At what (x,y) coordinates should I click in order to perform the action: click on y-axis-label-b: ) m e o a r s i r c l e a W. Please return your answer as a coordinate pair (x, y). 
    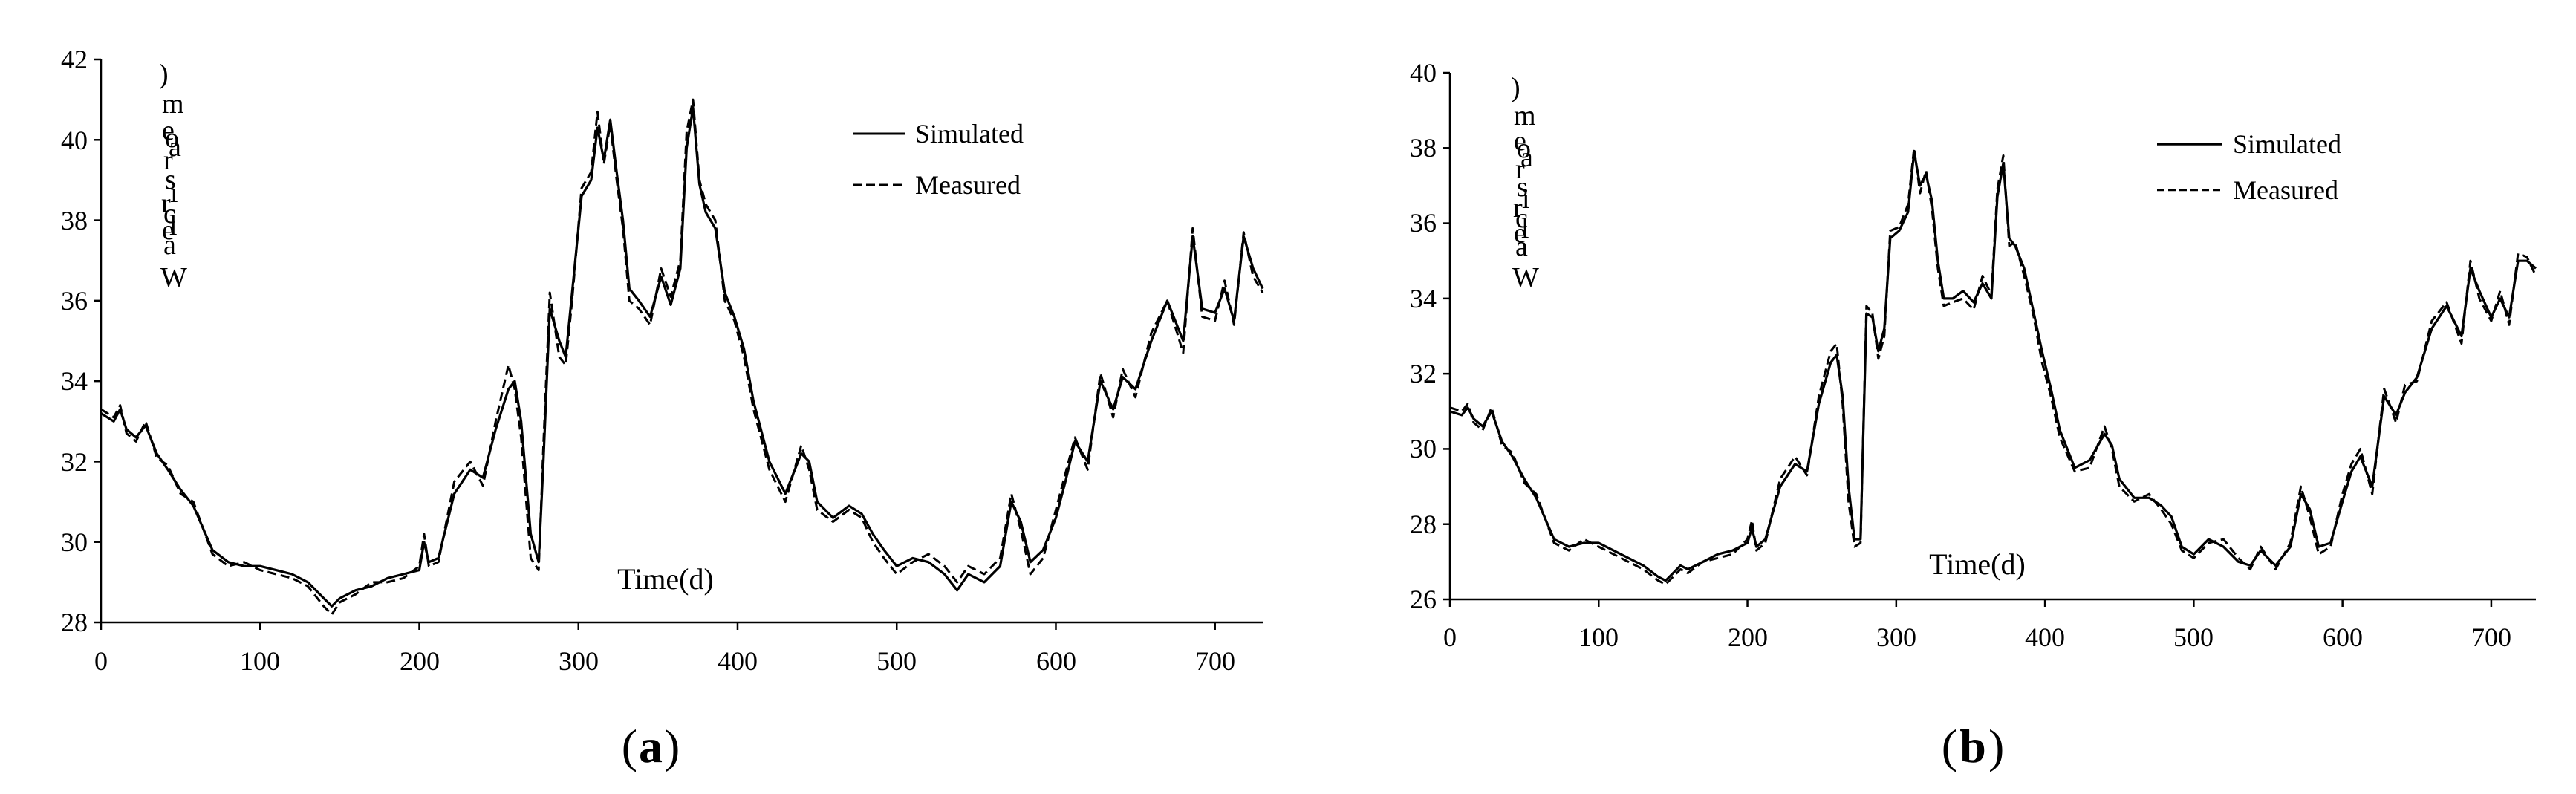
    Looking at the image, I should click on (1525, 182).